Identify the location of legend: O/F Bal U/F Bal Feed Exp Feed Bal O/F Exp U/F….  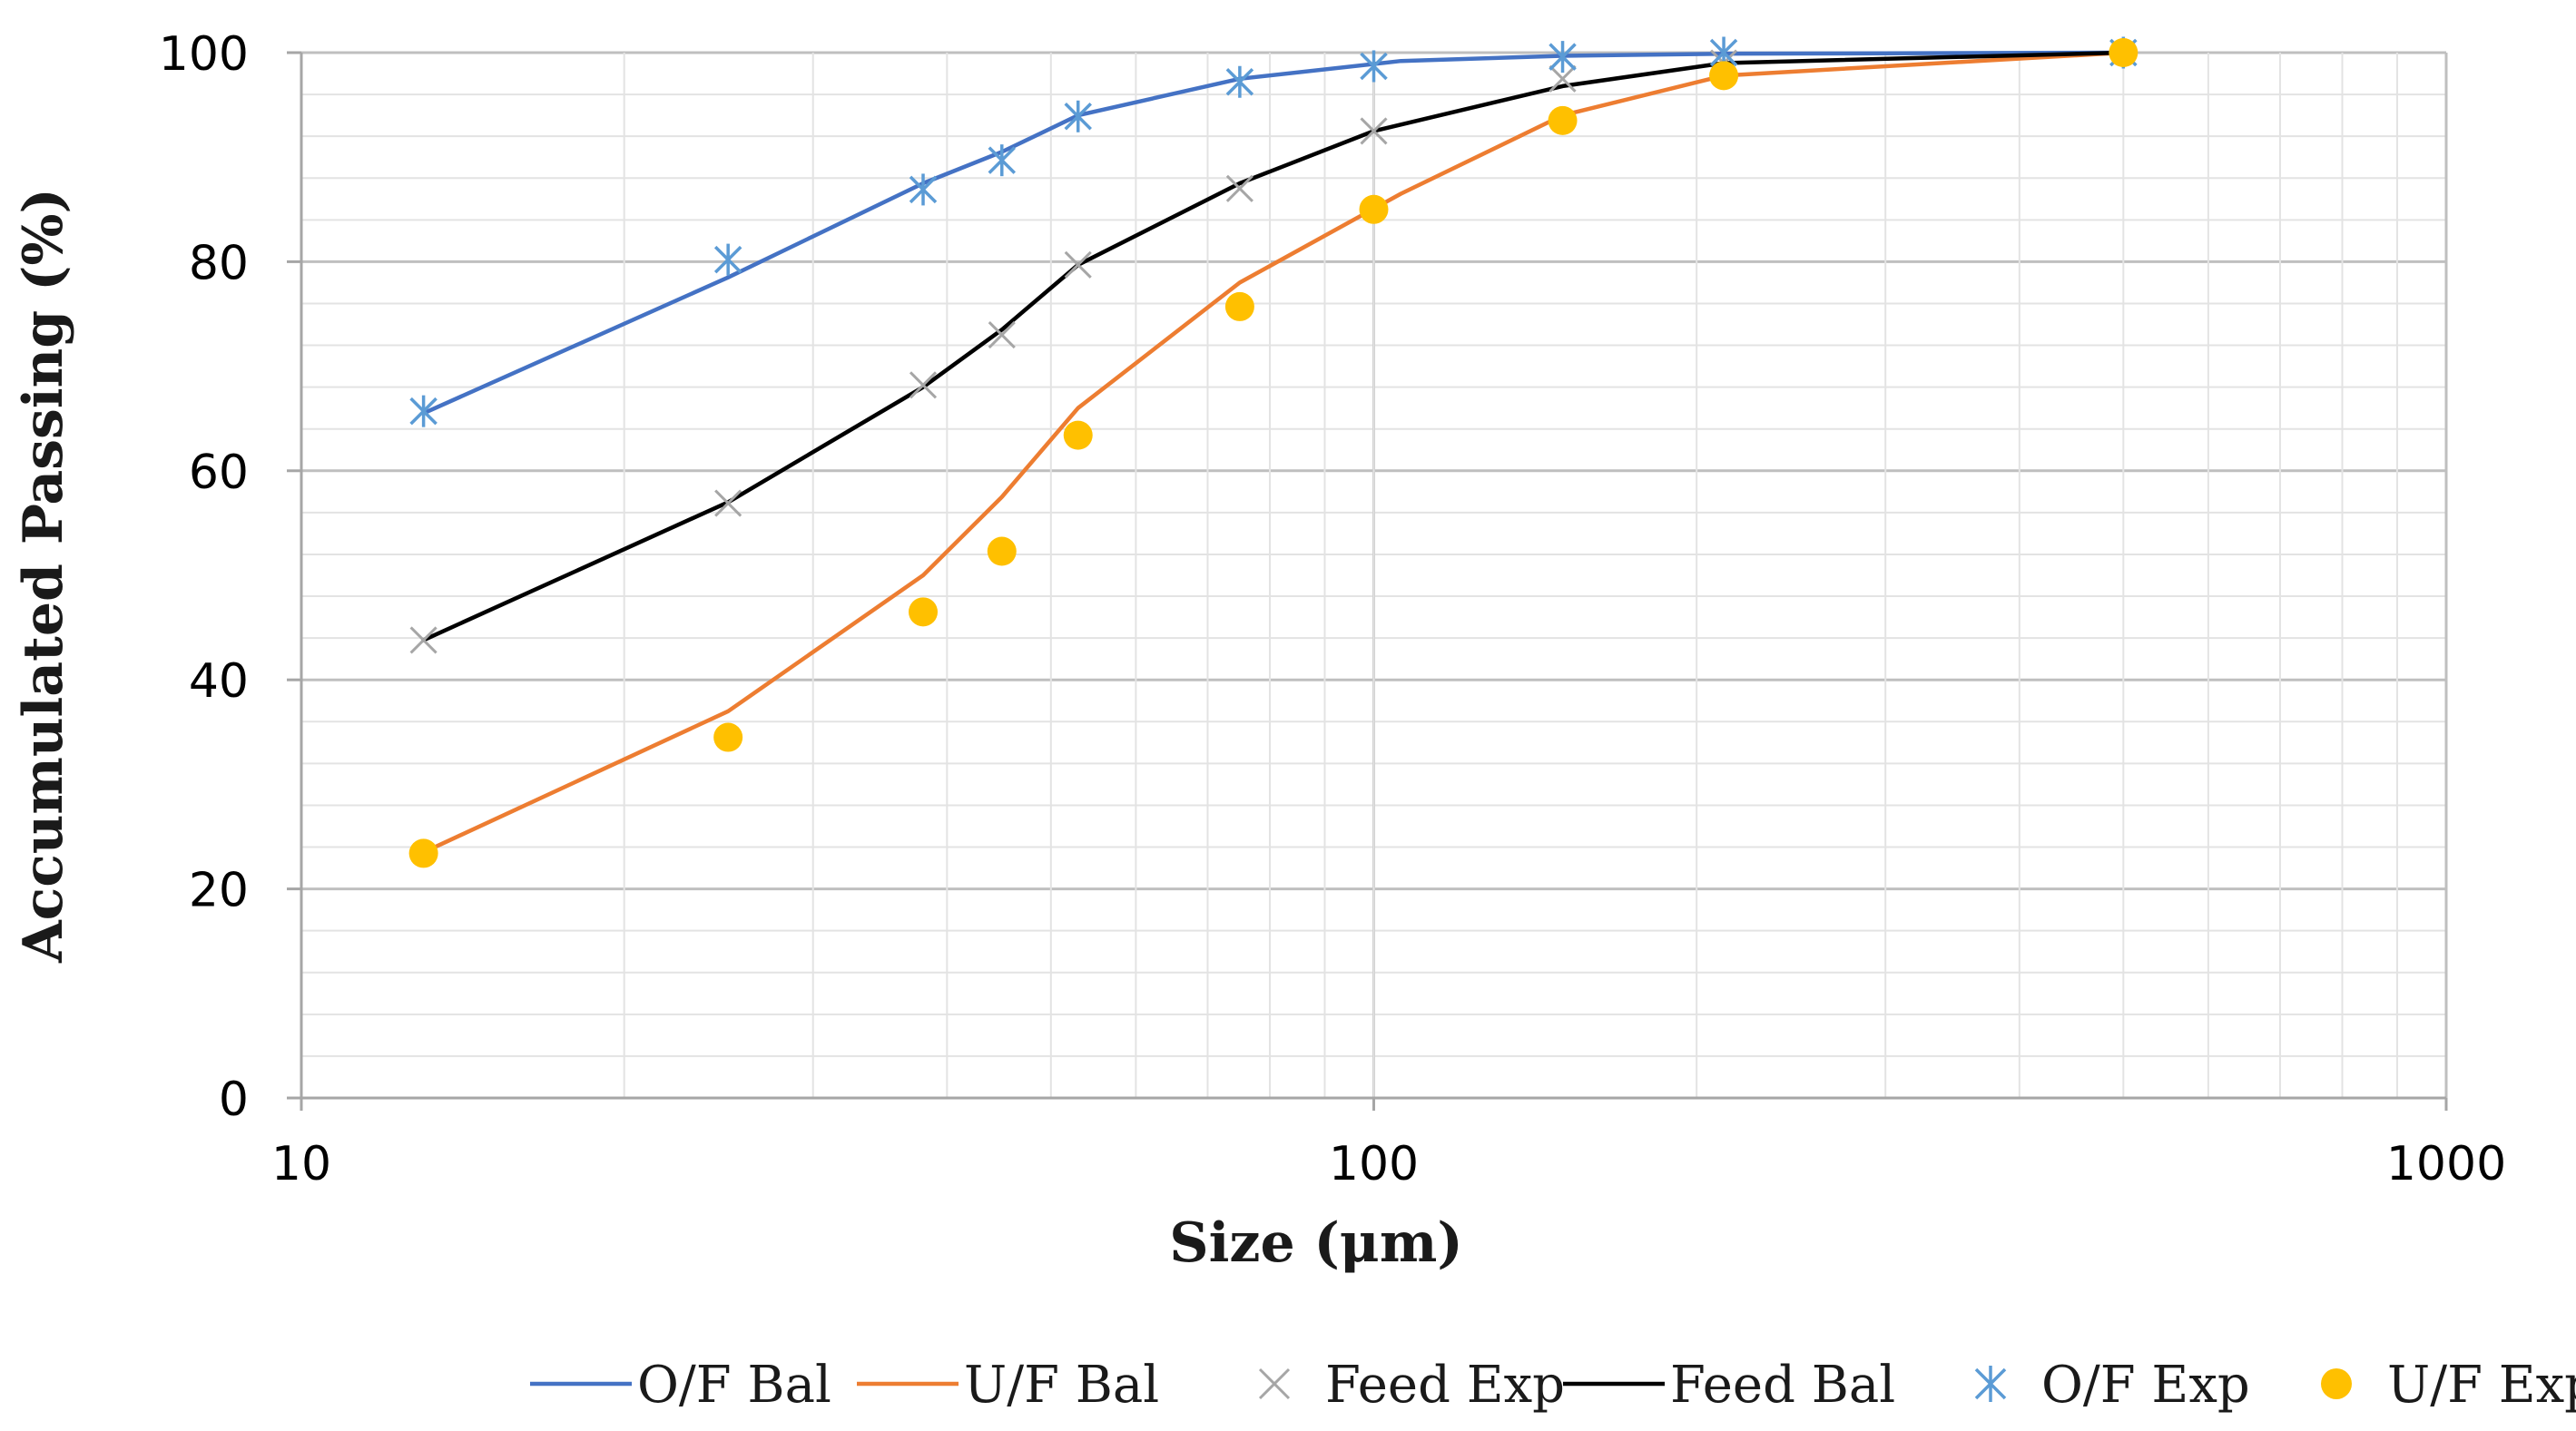
(1553, 1385).